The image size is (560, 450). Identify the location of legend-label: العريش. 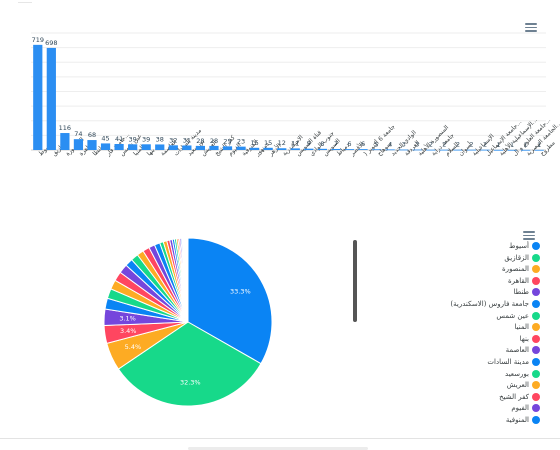
(517, 385).